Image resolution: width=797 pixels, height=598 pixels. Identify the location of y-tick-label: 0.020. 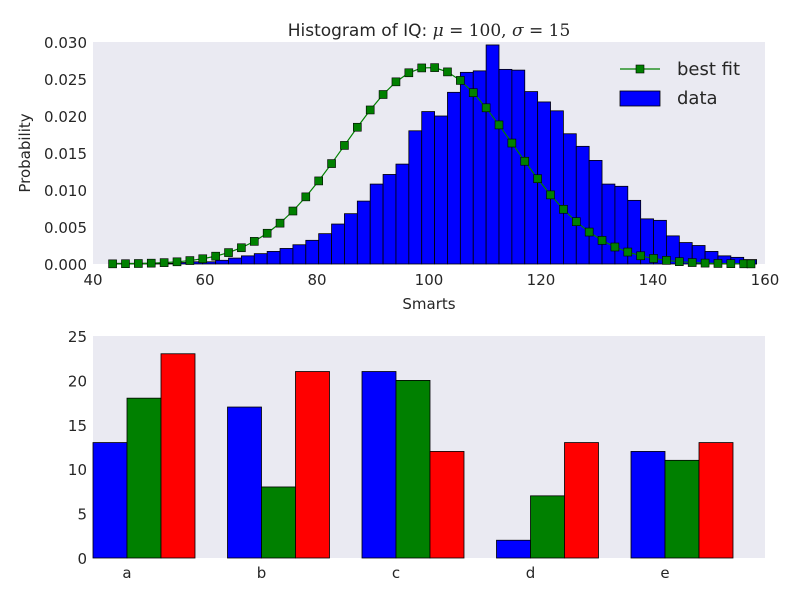
(65, 117).